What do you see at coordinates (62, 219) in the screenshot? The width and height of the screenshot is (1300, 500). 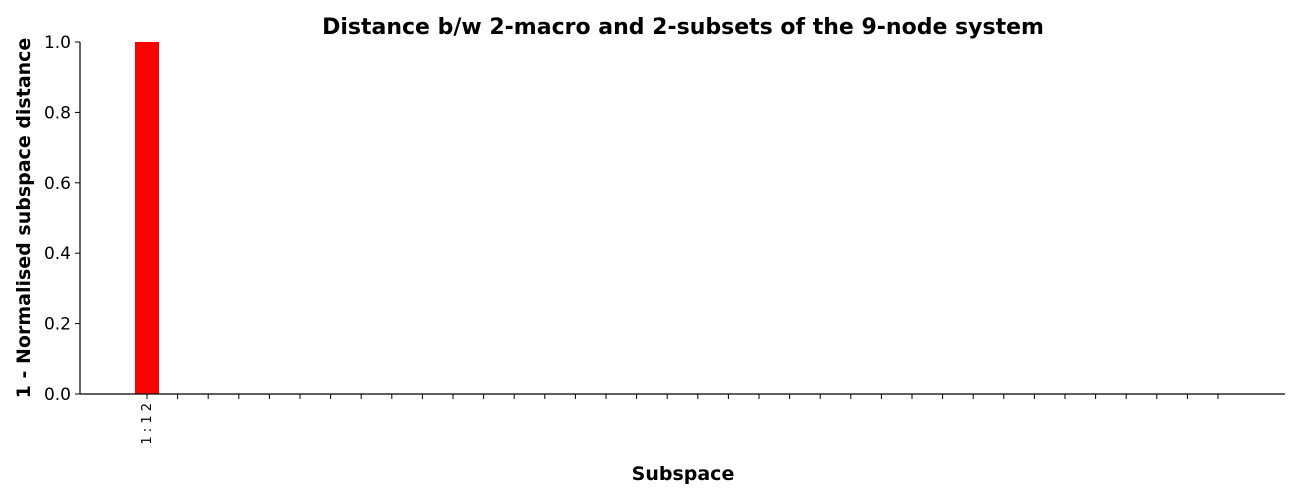 I see `y-axis-ticks: 0.0 0.2 0.4 0.6 0.8 1.0` at bounding box center [62, 219].